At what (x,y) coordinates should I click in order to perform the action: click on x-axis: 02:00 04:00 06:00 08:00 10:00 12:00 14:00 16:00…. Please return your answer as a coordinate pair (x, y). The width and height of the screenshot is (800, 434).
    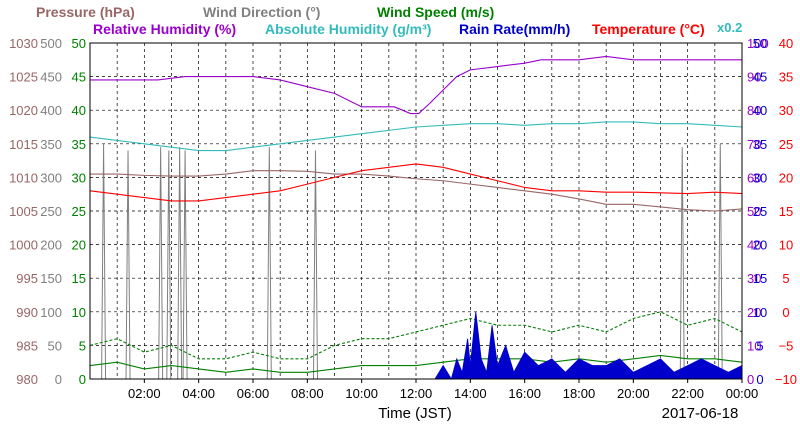
    Looking at the image, I should click on (443, 390).